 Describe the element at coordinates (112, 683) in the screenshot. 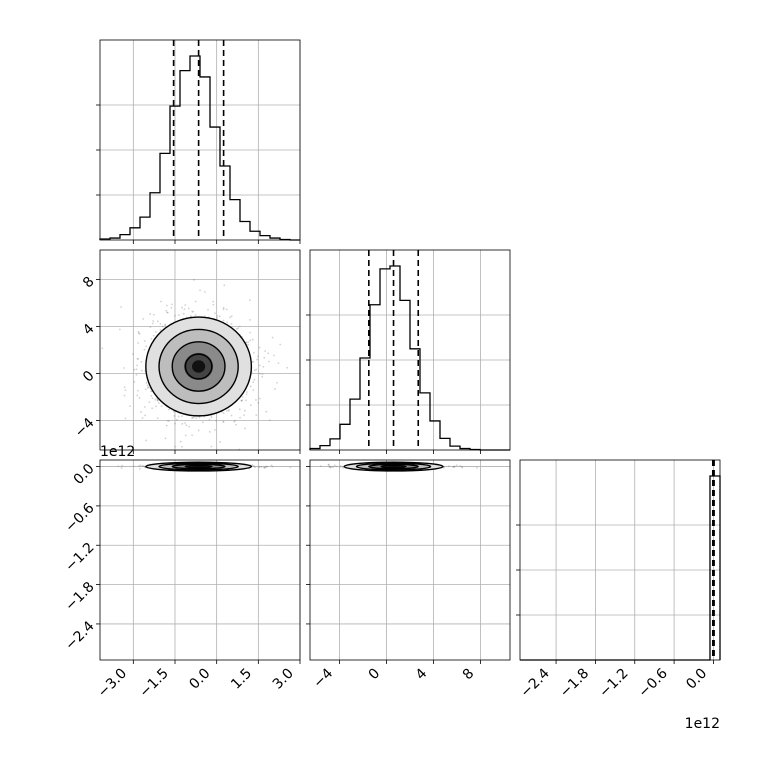

I see `x-tick-label: −3.0` at that location.